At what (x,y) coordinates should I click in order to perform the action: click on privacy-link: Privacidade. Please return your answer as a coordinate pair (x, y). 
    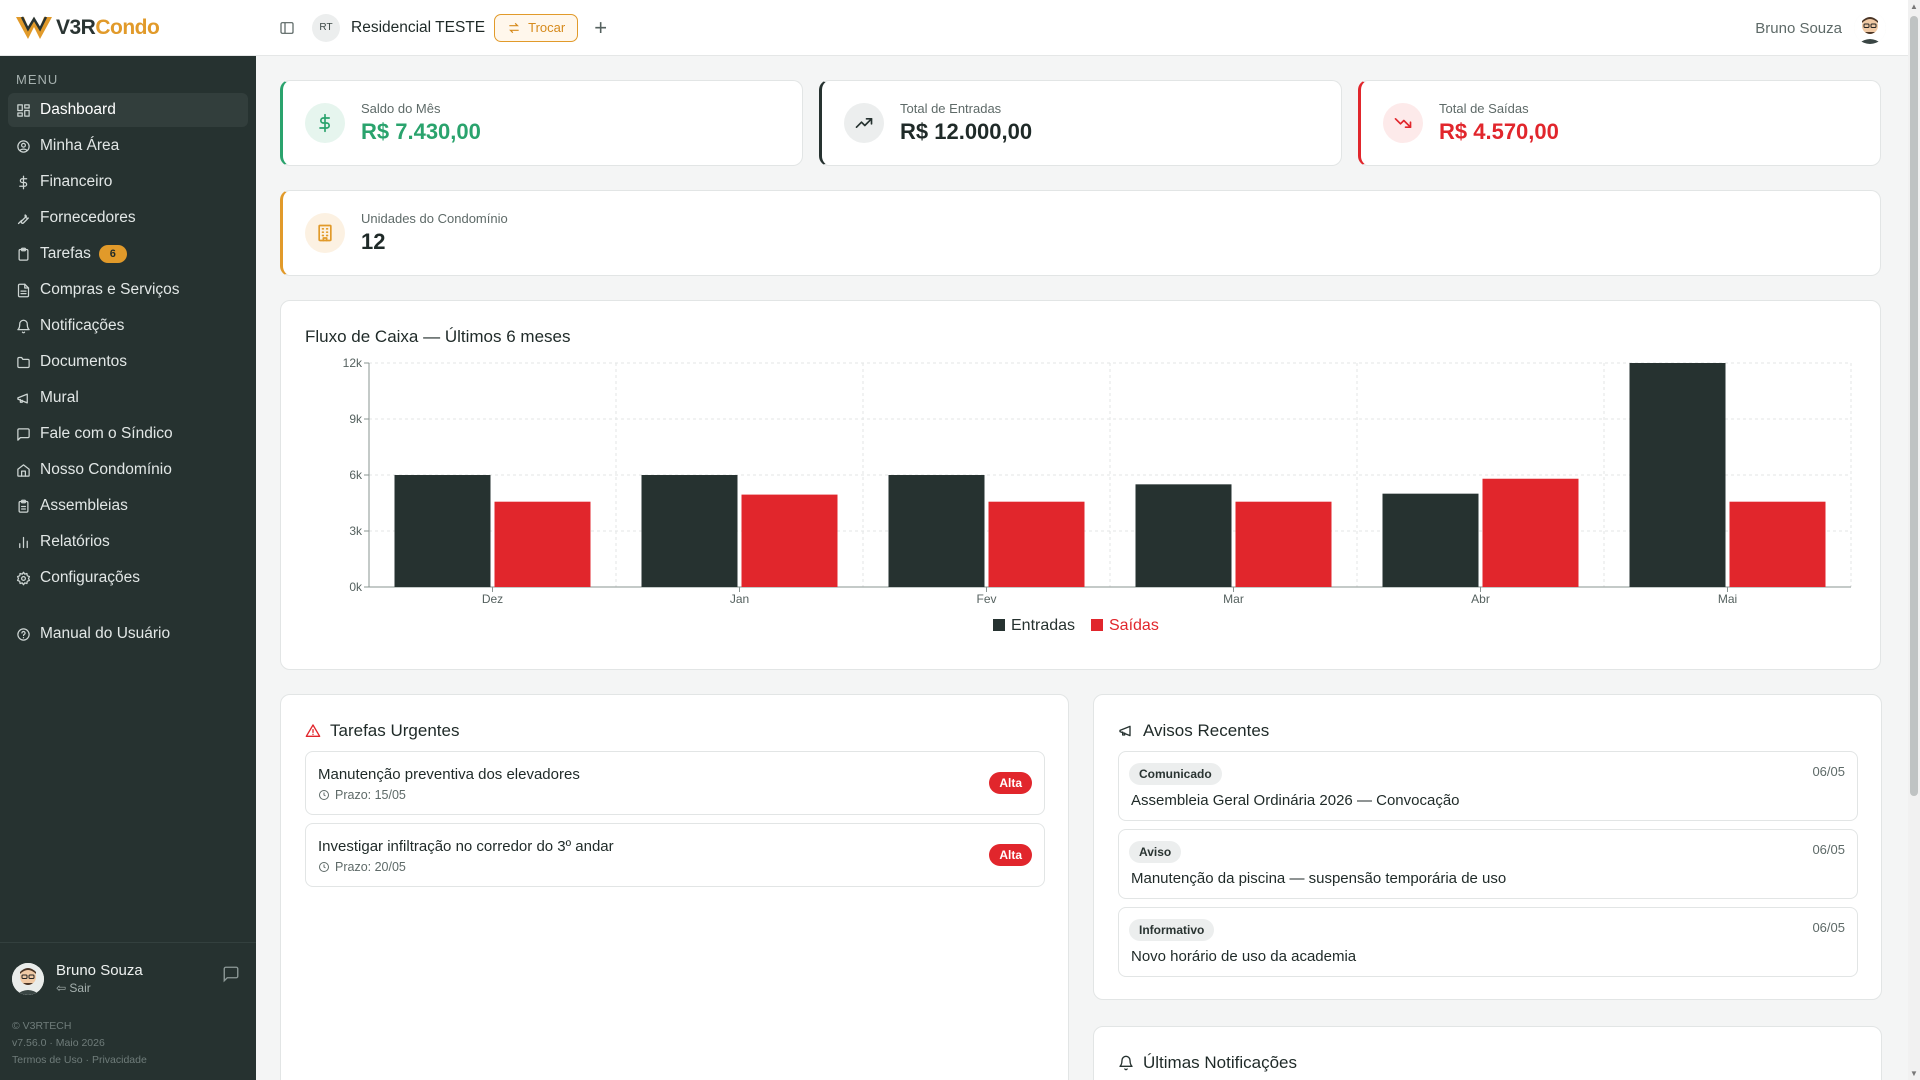
    Looking at the image, I should click on (119, 1060).